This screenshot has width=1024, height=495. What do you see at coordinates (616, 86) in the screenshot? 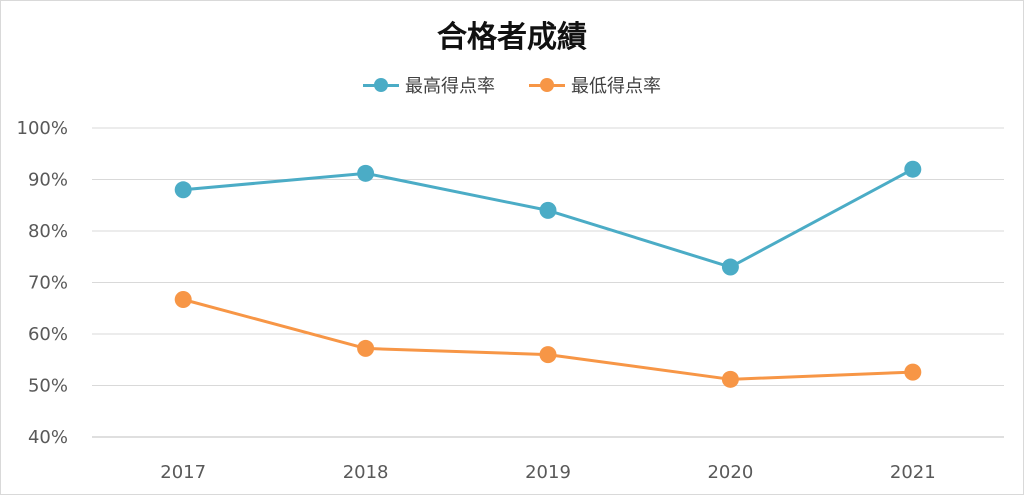
I see `legend-label-series-2: 最低得点率` at bounding box center [616, 86].